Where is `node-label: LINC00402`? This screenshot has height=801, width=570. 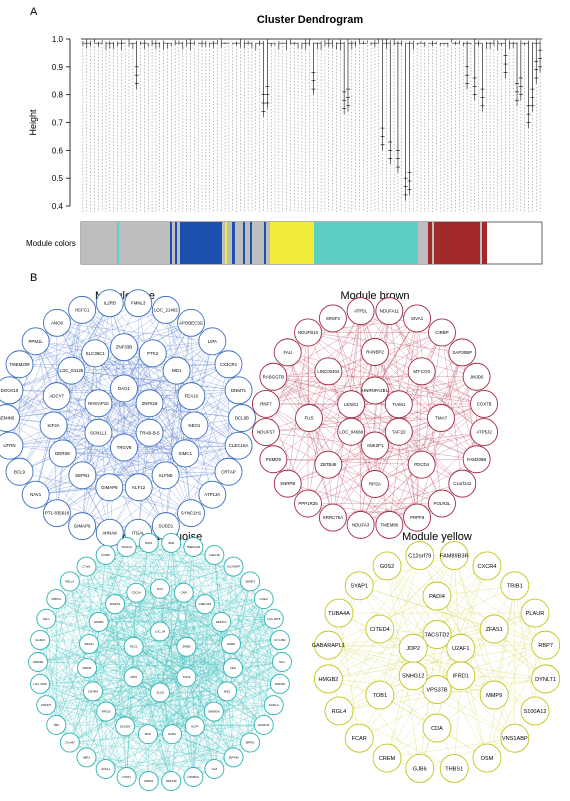
node-label: LINC00402 is located at coordinates (328, 371).